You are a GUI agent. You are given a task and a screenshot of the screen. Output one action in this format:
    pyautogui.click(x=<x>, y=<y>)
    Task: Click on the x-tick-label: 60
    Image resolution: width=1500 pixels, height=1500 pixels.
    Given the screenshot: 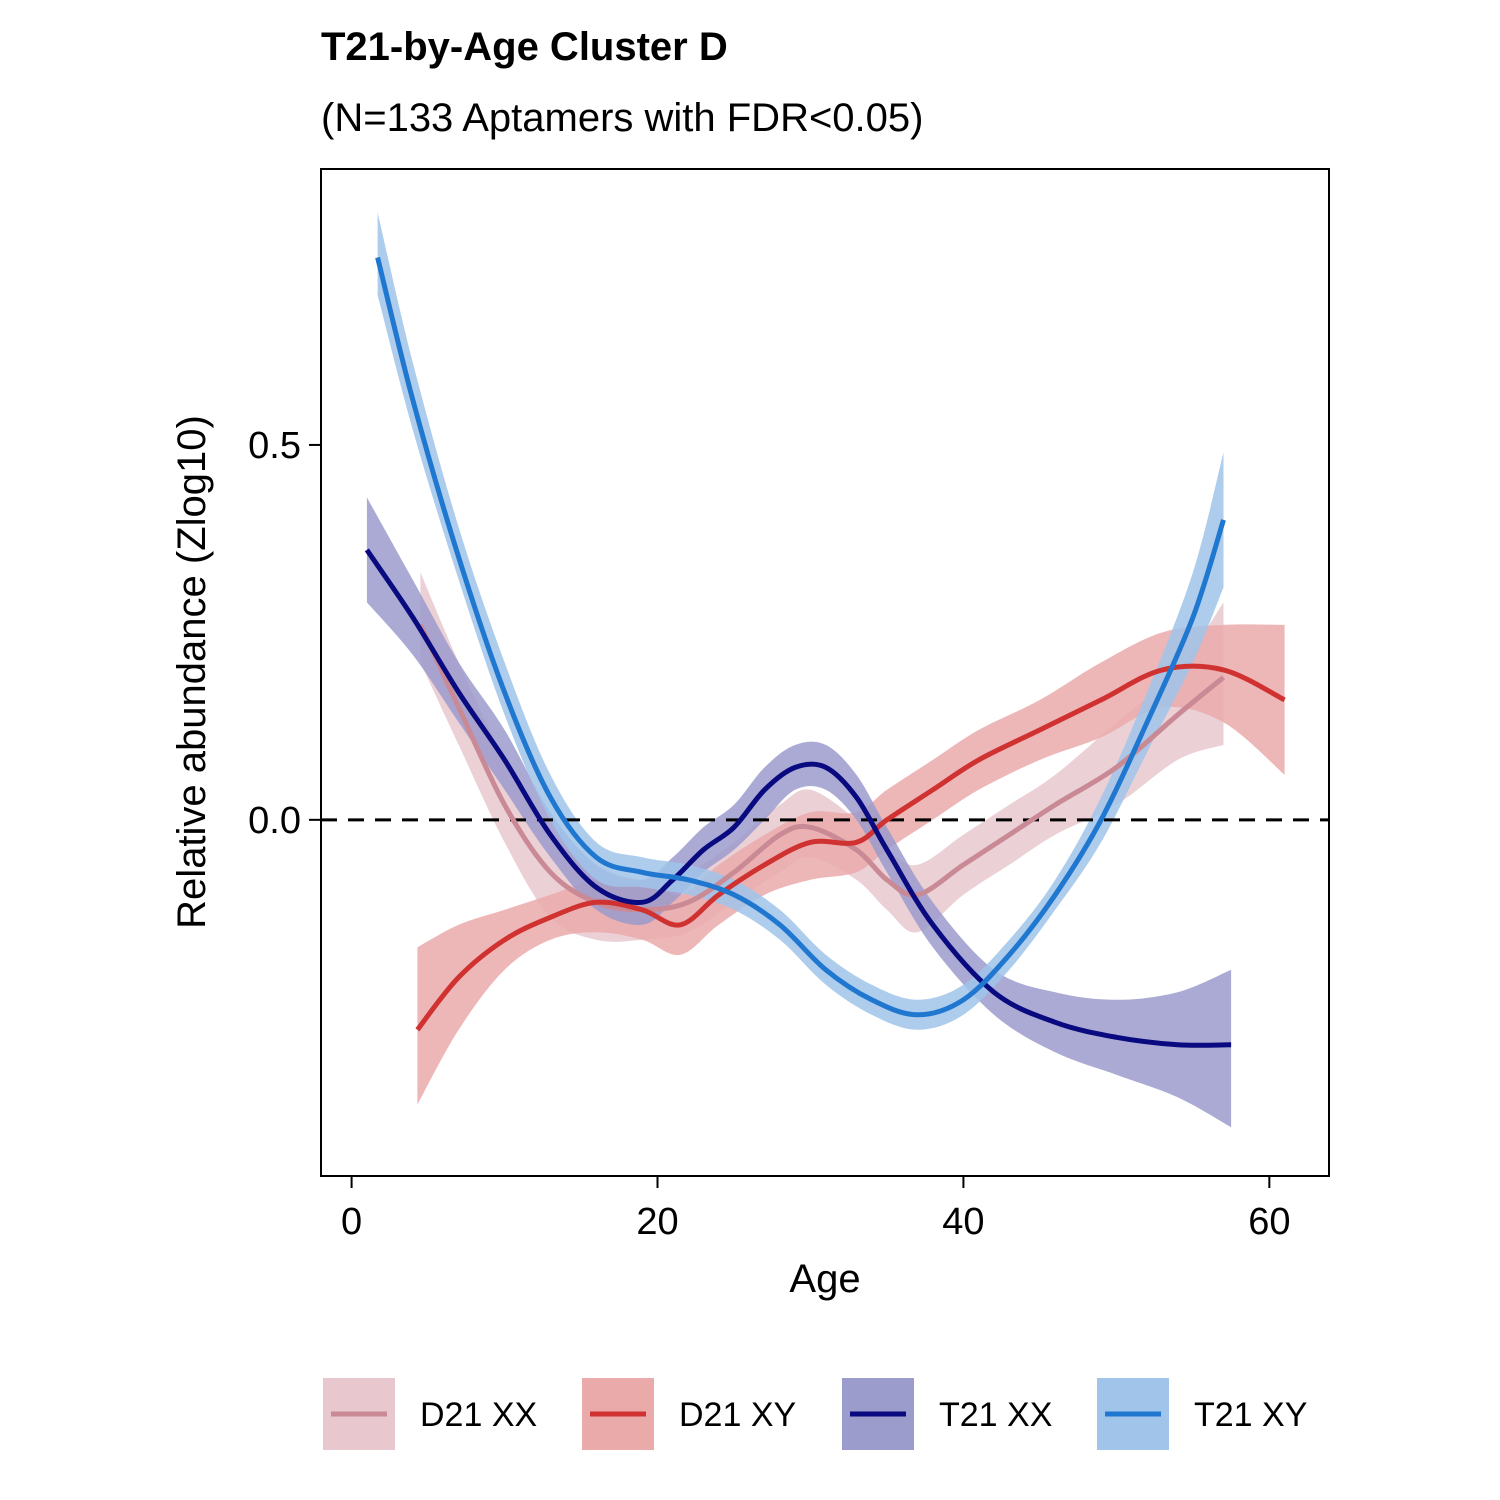 What is the action you would take?
    pyautogui.click(x=1269, y=1222)
    